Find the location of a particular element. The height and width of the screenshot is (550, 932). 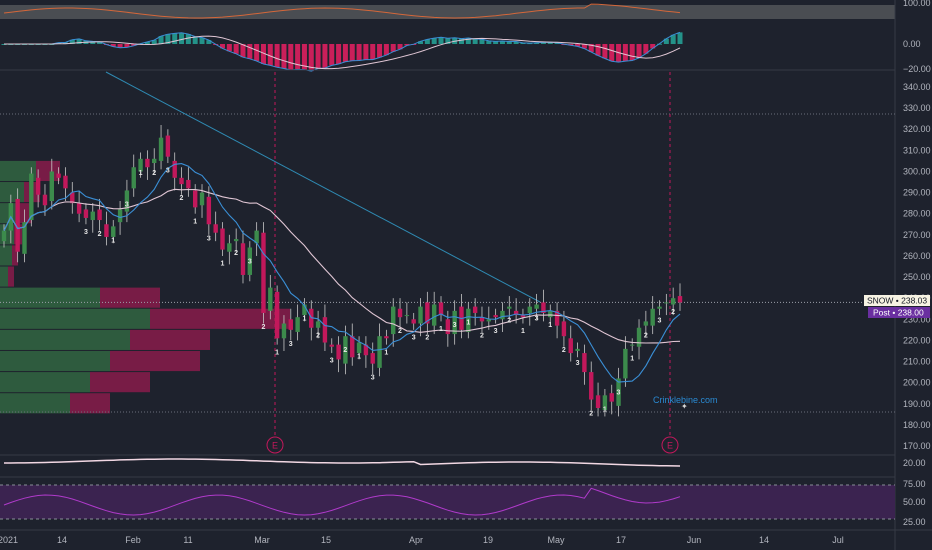

indicator-tick-label: 25.00 is located at coordinates (914, 522).